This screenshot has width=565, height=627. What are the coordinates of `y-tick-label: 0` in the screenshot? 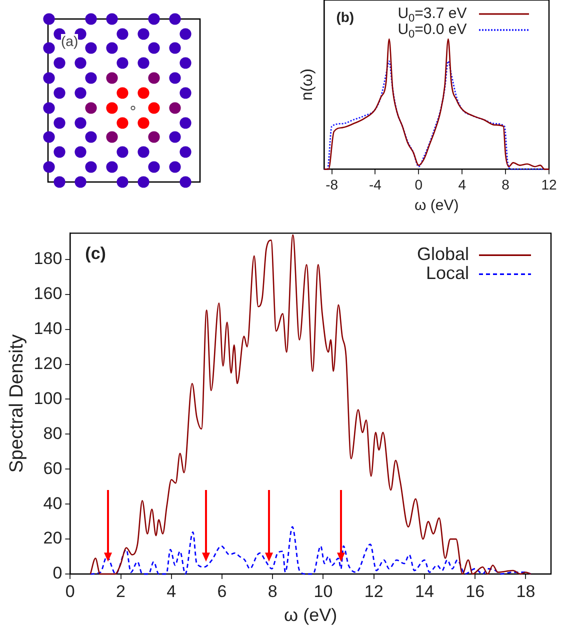 It's located at (57, 573).